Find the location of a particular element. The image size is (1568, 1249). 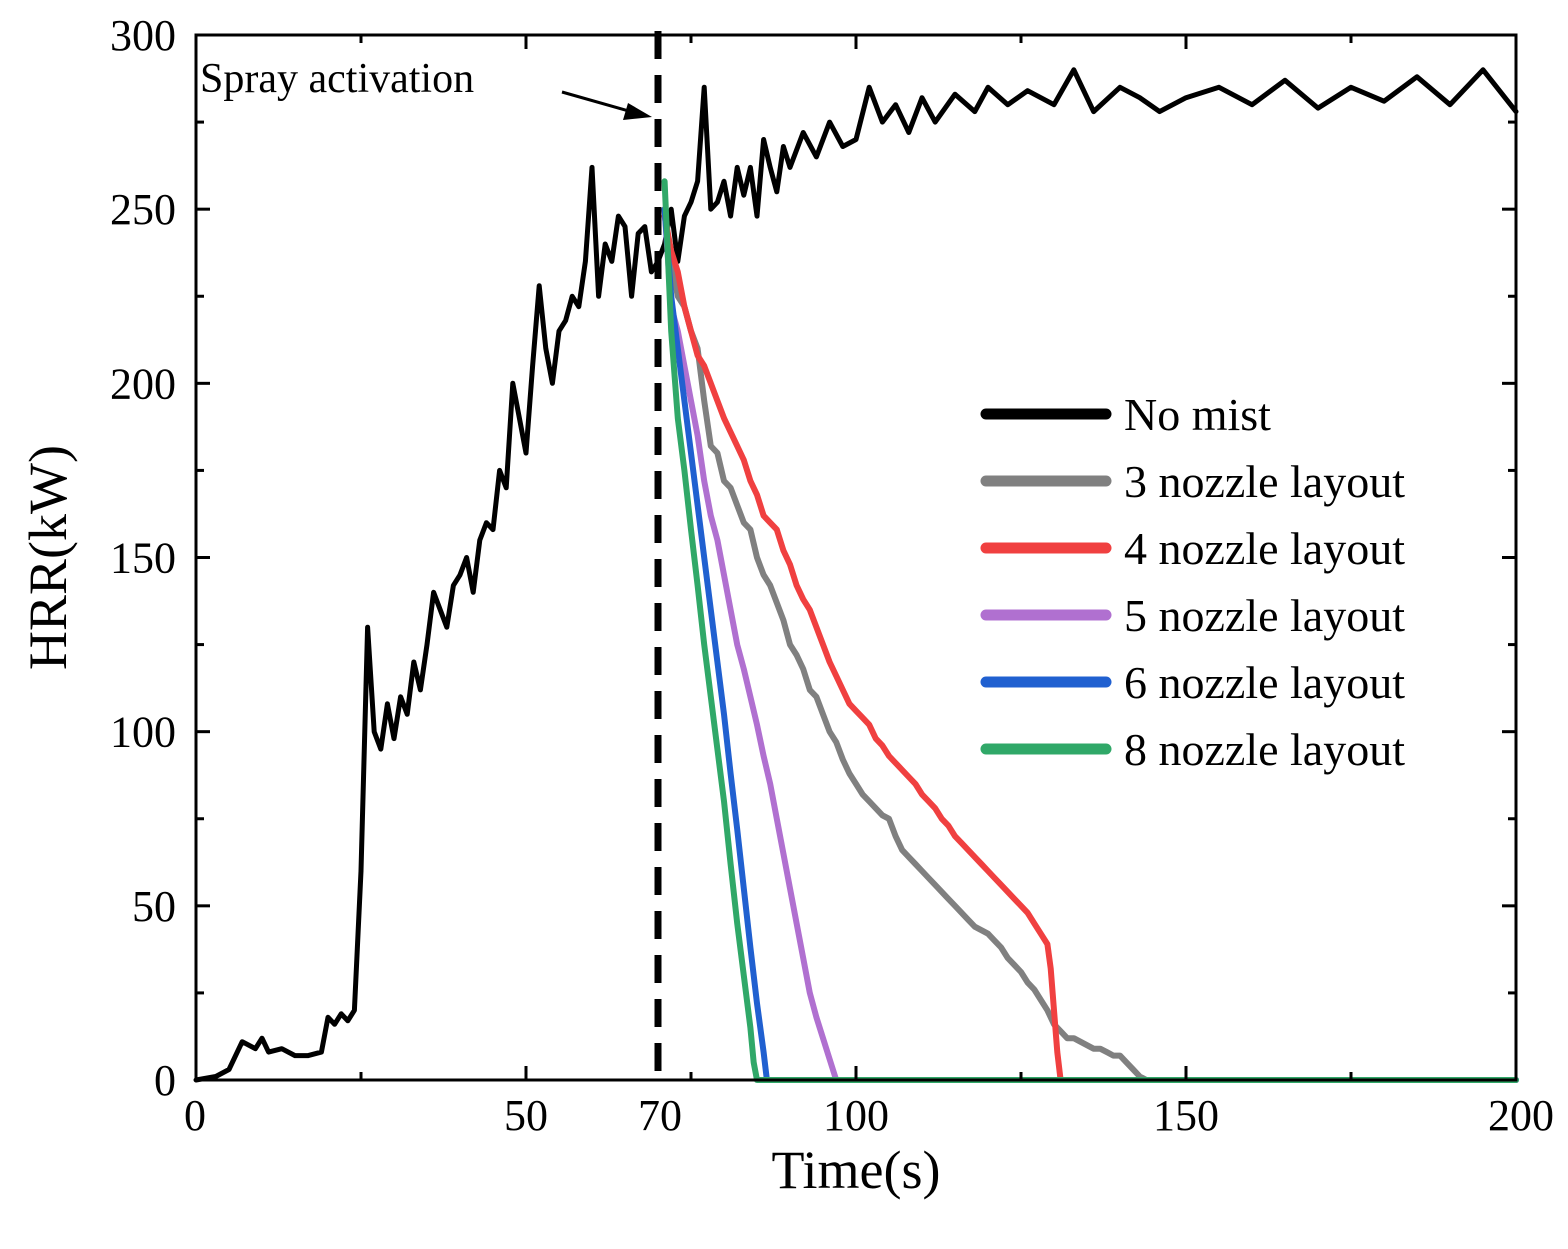

y-axis-label: HRR(kW) is located at coordinates (48, 557).